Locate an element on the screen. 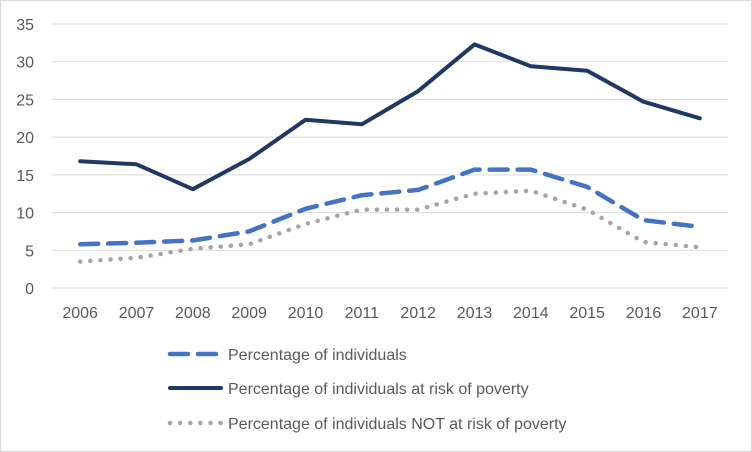 The height and width of the screenshot is (452, 752). legend-label-1: Percentage of individuals is located at coordinates (317, 355).